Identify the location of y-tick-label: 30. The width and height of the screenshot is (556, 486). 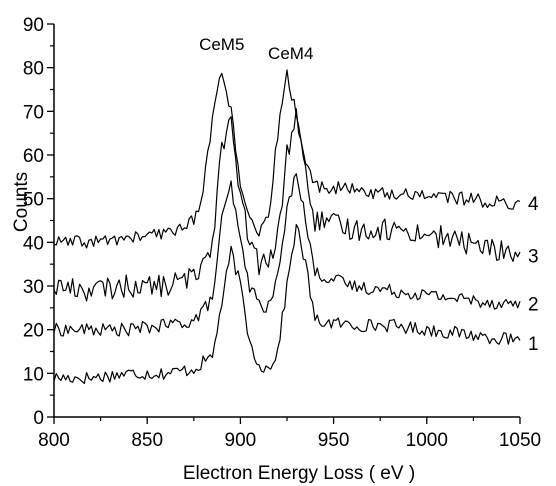
(33, 287).